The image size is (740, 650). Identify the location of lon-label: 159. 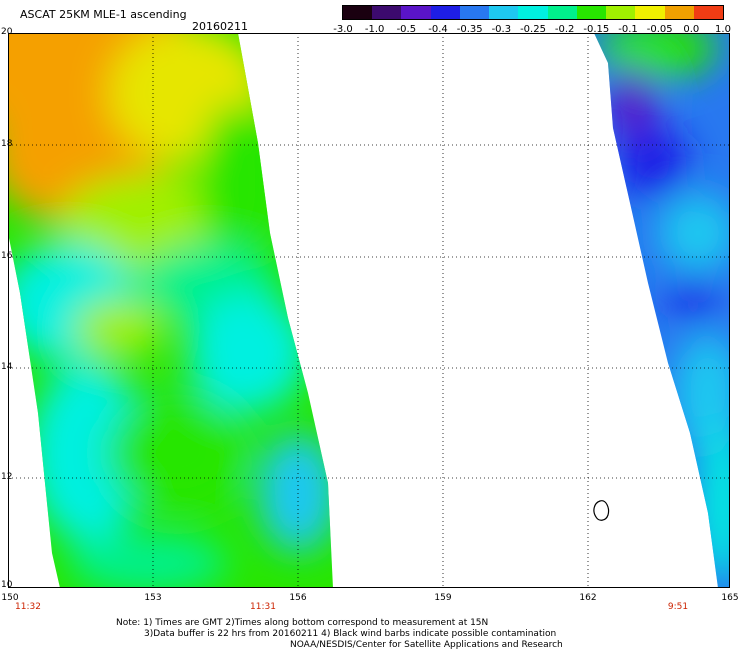
(443, 598).